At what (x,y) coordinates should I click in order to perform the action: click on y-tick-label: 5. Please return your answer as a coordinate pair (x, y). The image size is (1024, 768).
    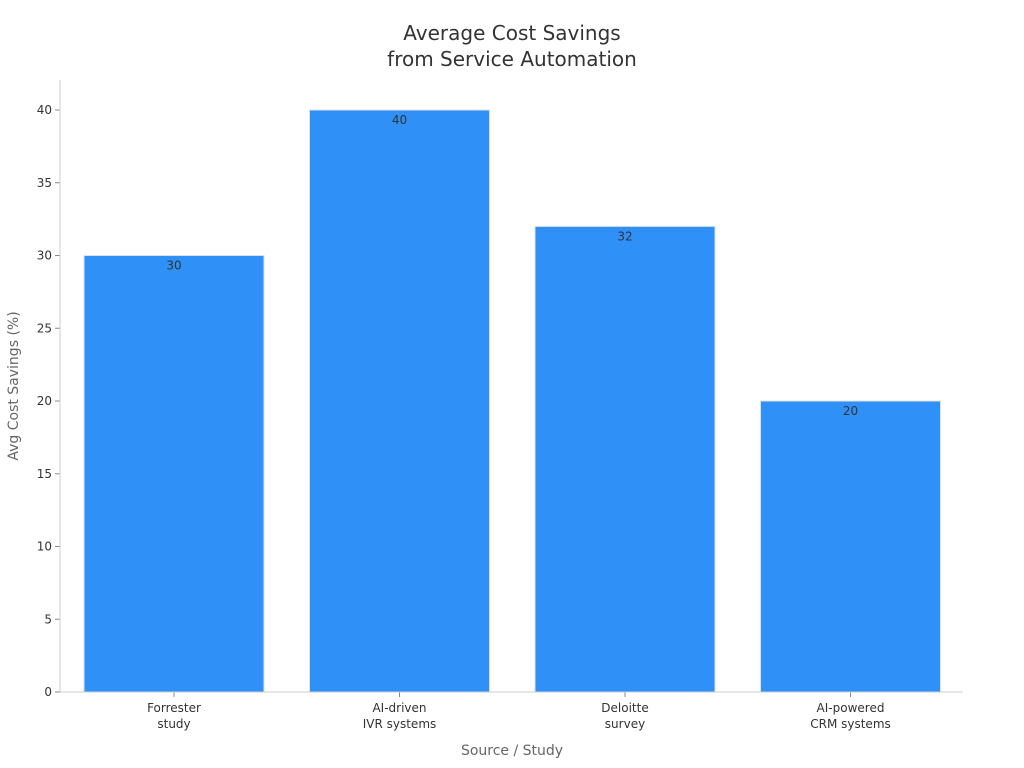
    Looking at the image, I should click on (48, 619).